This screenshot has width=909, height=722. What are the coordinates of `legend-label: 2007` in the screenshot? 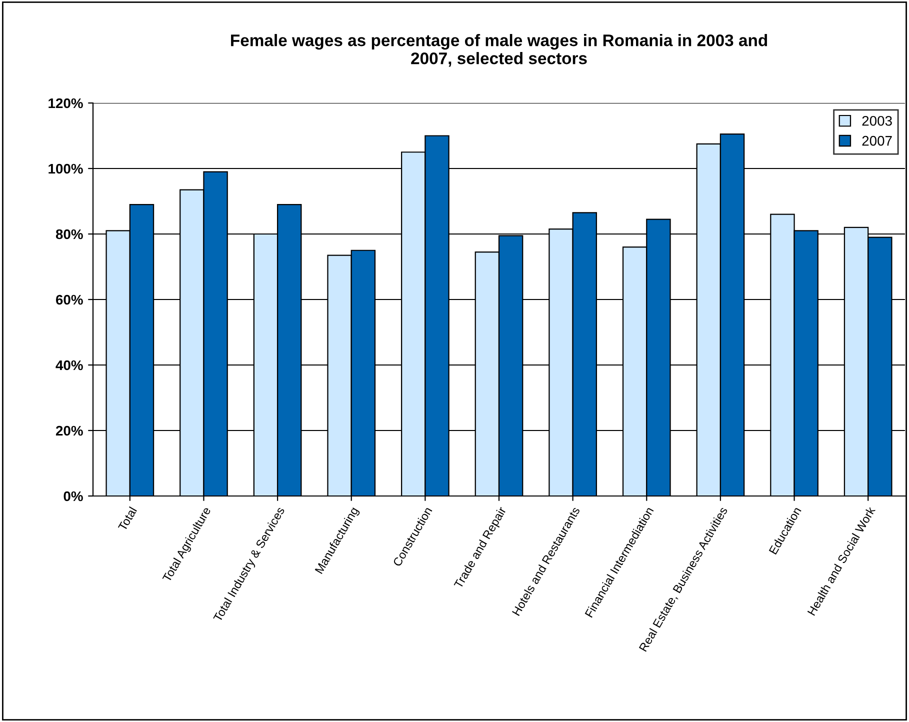 It's located at (877, 141).